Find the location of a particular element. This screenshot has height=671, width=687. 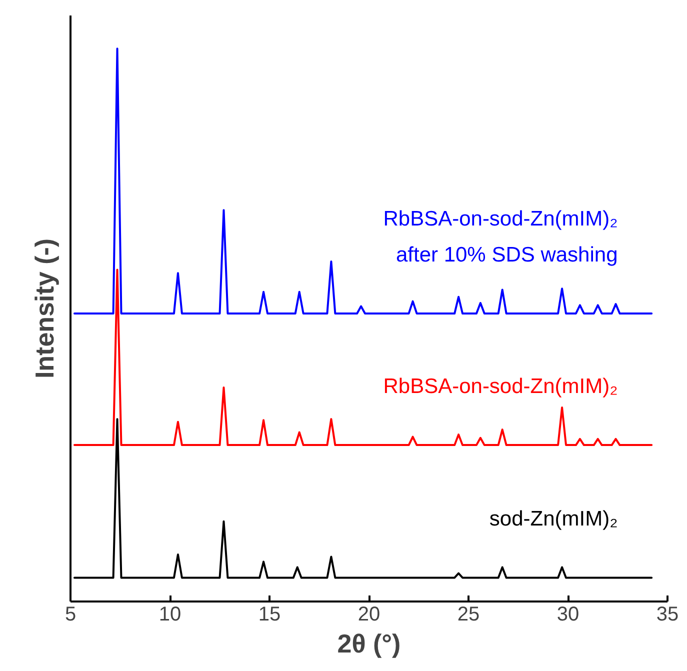

x-tick-label: 15 is located at coordinates (269, 615).